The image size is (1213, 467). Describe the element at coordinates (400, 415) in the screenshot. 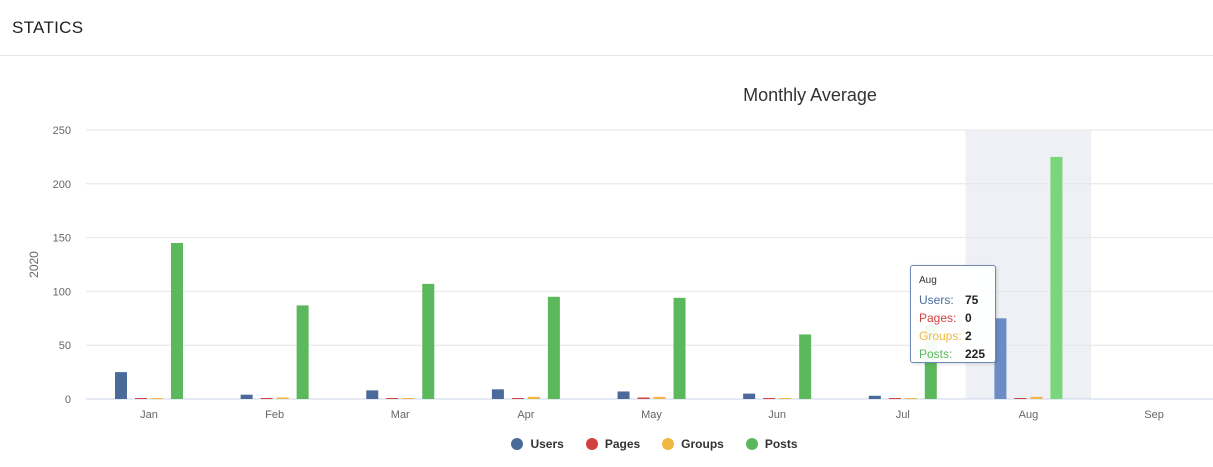

I see `x-tick-label: Mar` at that location.